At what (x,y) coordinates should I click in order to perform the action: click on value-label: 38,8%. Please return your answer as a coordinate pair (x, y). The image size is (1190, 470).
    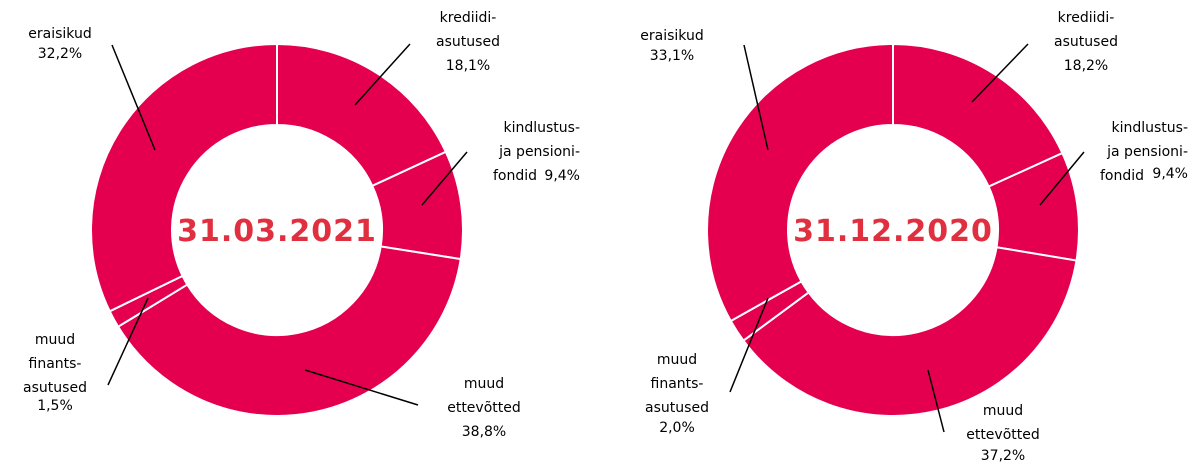
    Looking at the image, I should click on (484, 432).